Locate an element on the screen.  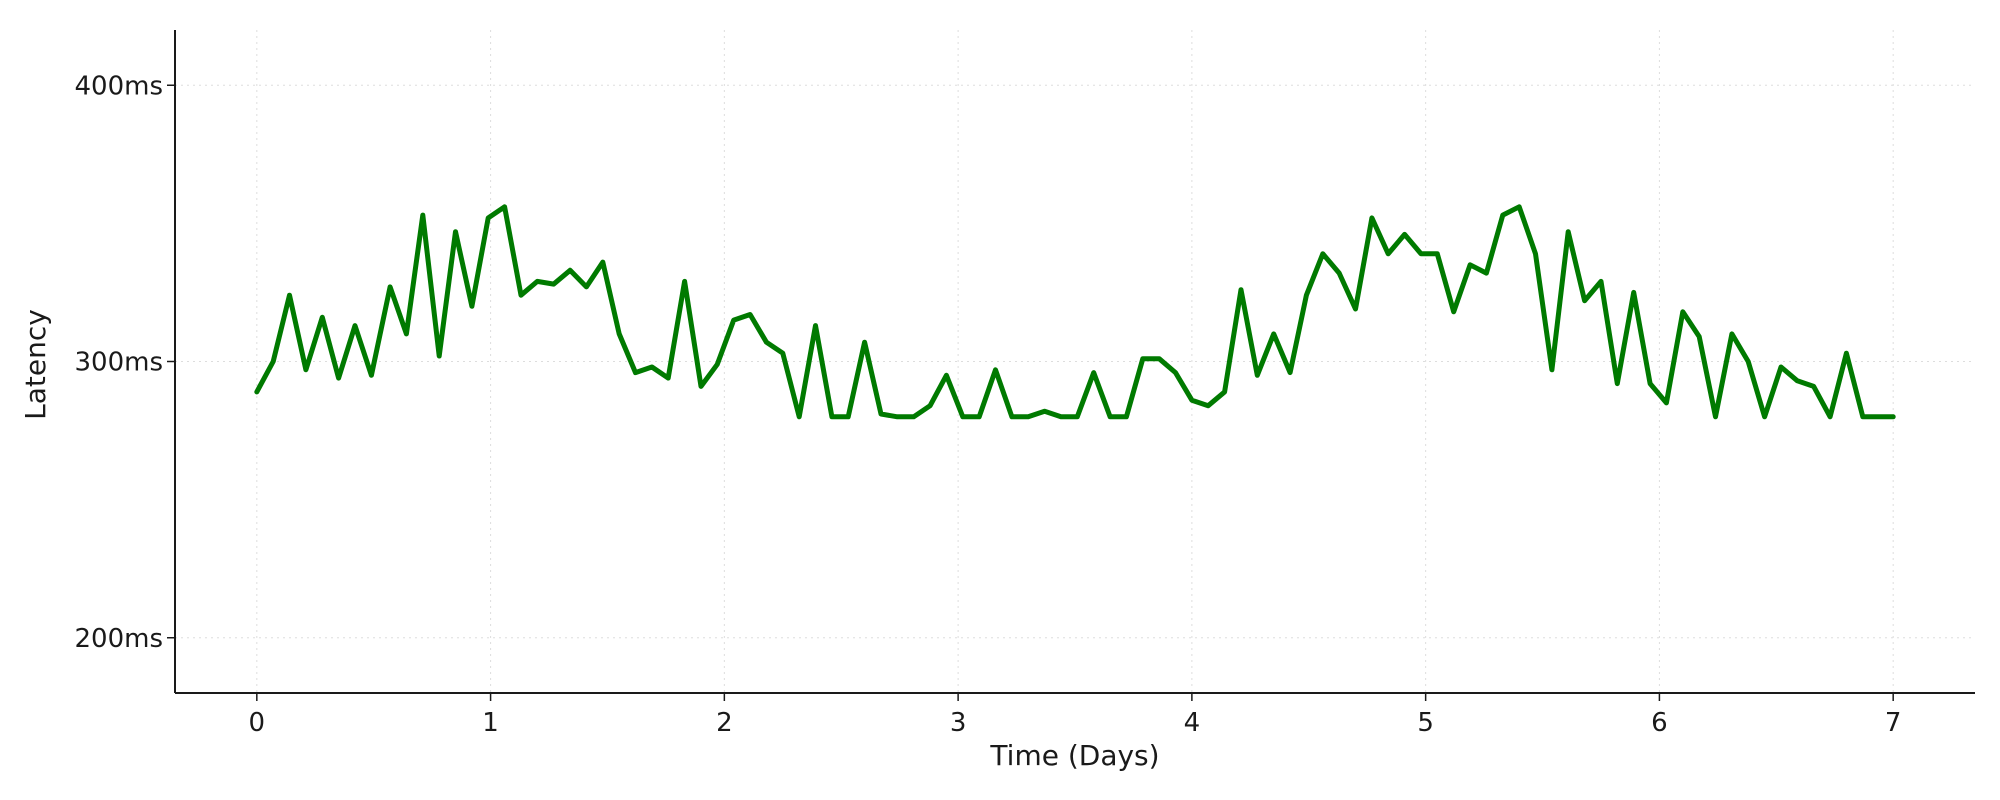
x-tick-label: 1 is located at coordinates (490, 723).